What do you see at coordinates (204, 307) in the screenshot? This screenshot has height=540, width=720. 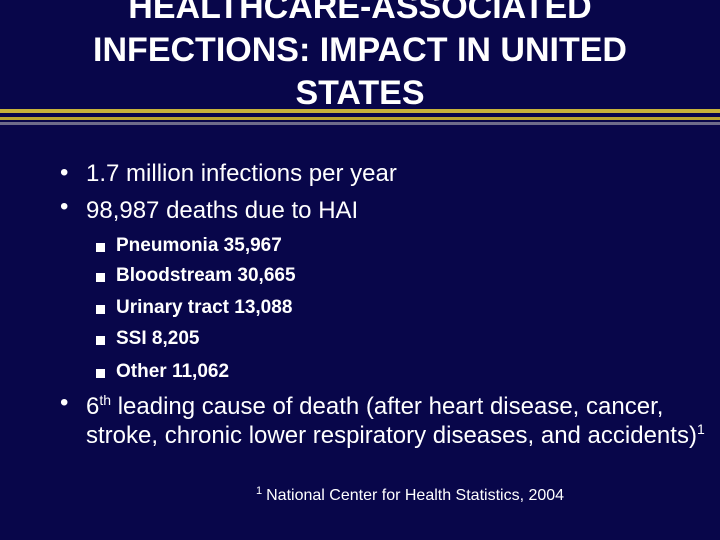 I see `sub-bullet-urinary-tract: Urinary tract 13,088` at bounding box center [204, 307].